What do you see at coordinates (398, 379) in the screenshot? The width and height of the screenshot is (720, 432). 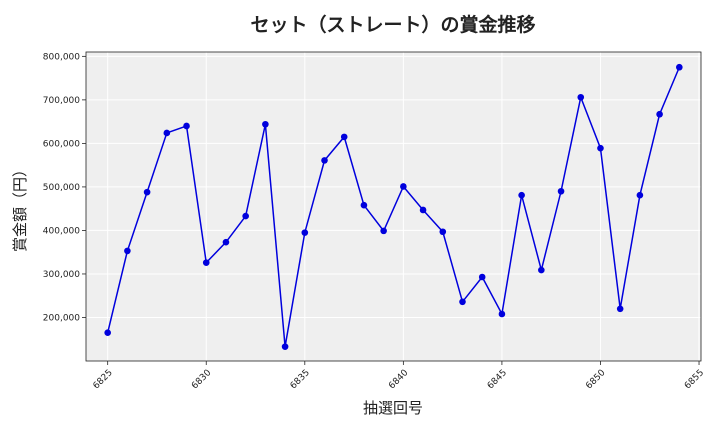 I see `x-tick-label: 6840` at bounding box center [398, 379].